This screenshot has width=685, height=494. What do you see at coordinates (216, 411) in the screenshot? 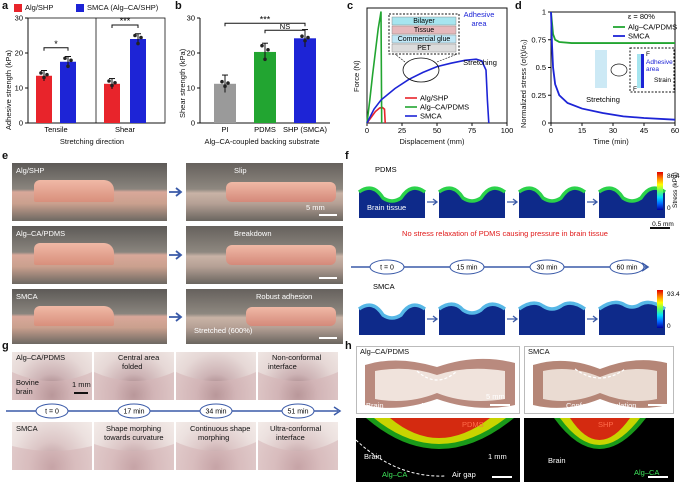
I see `panel-g-time-marker` at bounding box center [216, 411].